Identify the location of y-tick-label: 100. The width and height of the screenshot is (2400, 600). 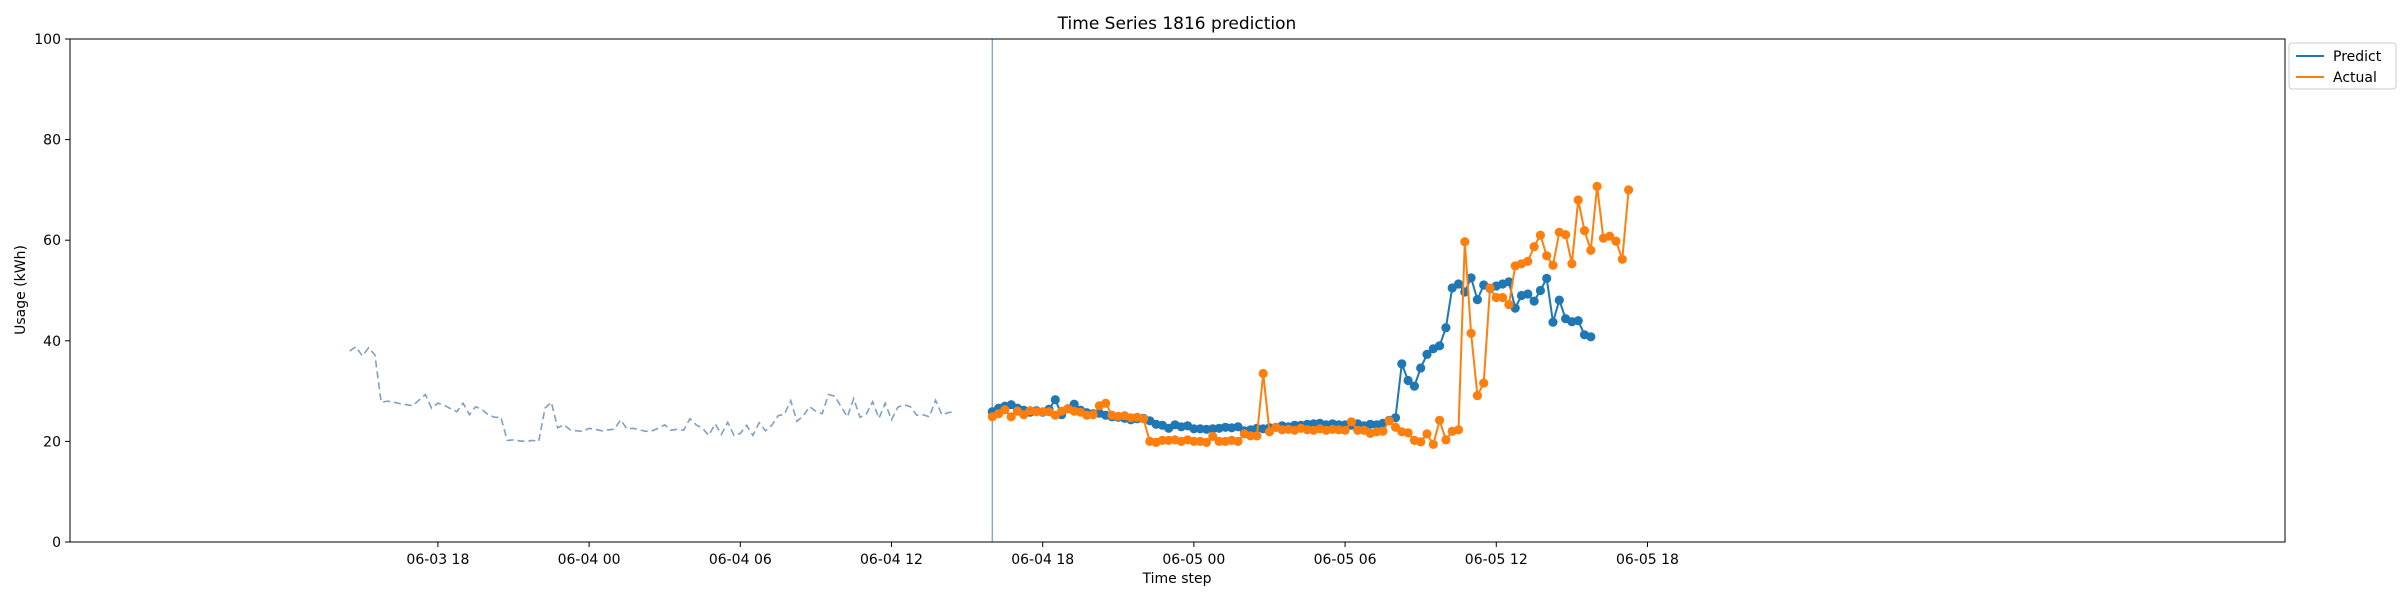
(47, 40).